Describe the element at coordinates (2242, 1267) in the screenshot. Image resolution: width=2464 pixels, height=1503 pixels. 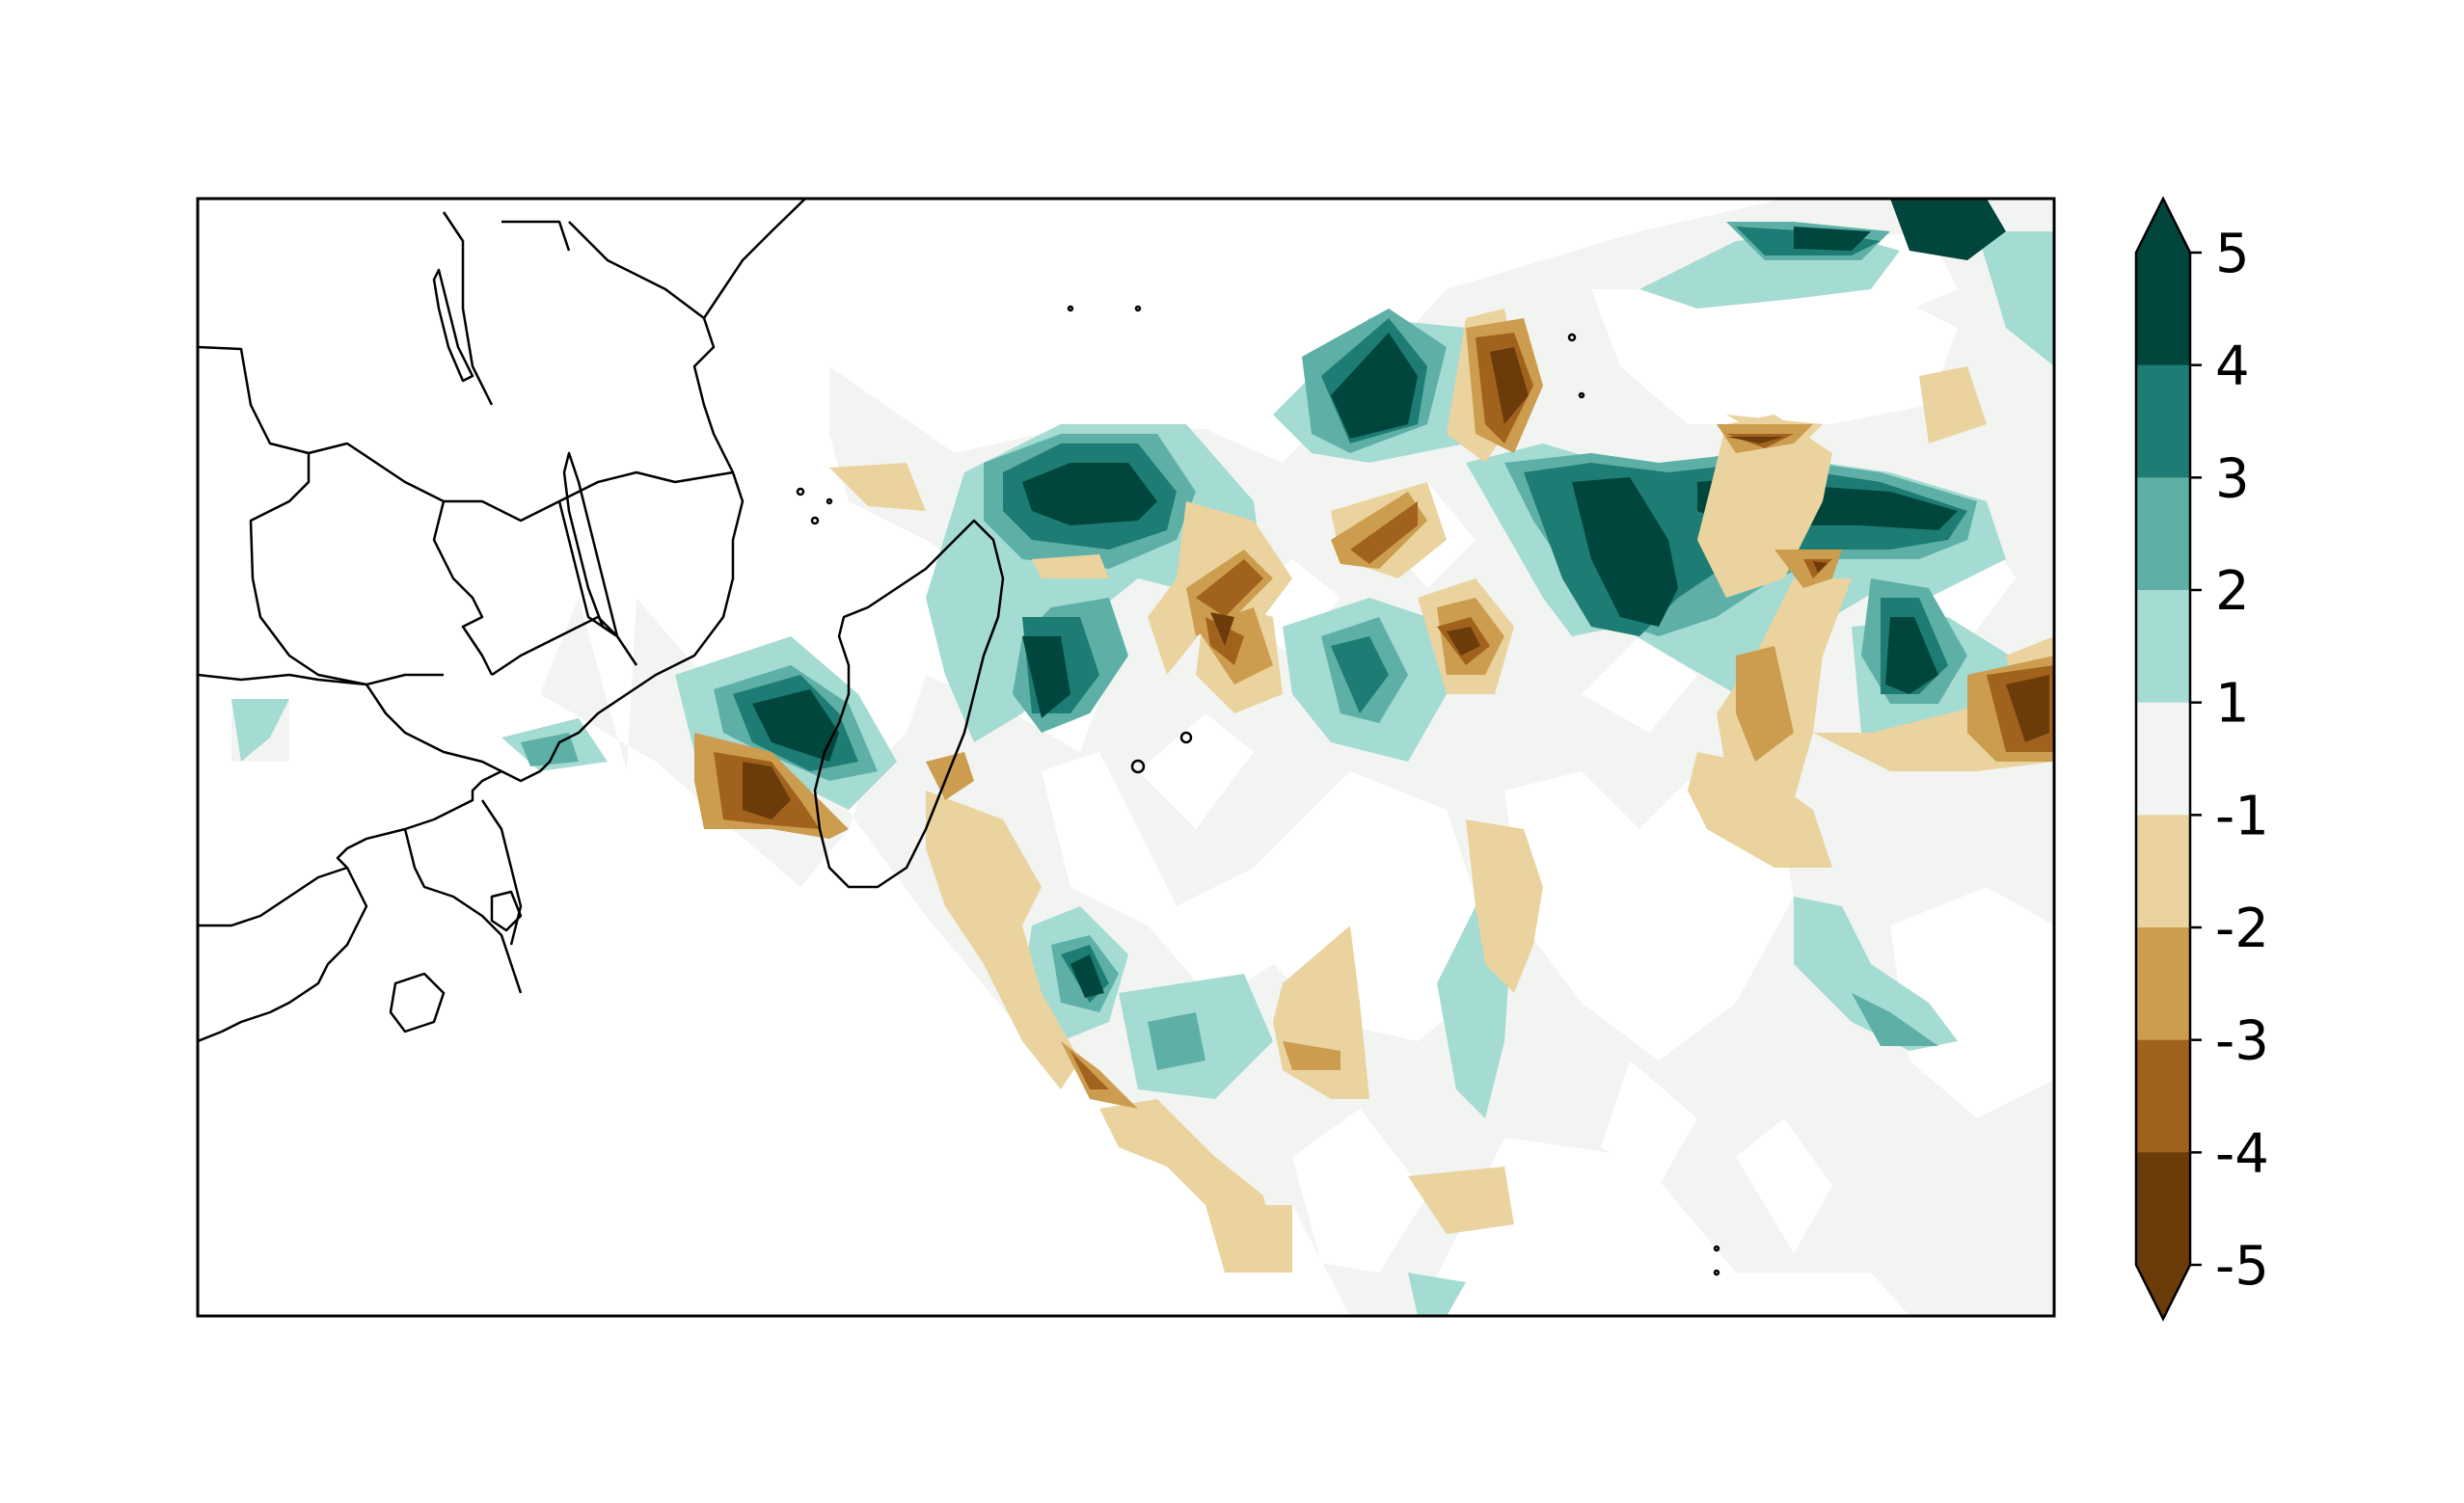
I see `colorbar-tick-label: -5` at that location.